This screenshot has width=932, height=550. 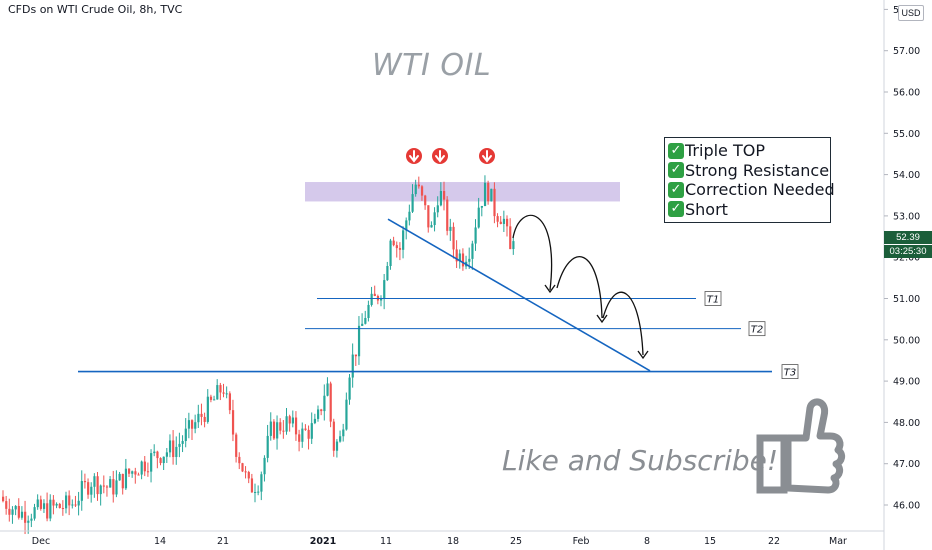 What do you see at coordinates (906, 506) in the screenshot?
I see `price-tick-label: 46.00` at bounding box center [906, 506].